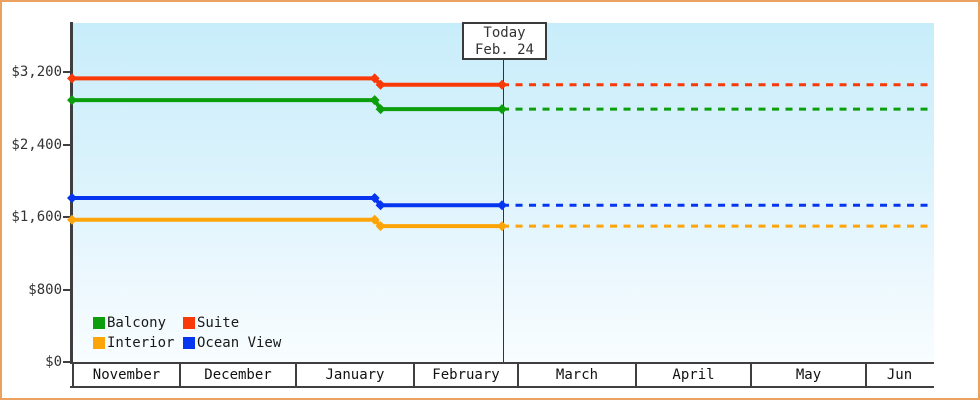 This screenshot has height=400, width=980. Describe the element at coordinates (577, 375) in the screenshot. I see `month-label: March` at that location.